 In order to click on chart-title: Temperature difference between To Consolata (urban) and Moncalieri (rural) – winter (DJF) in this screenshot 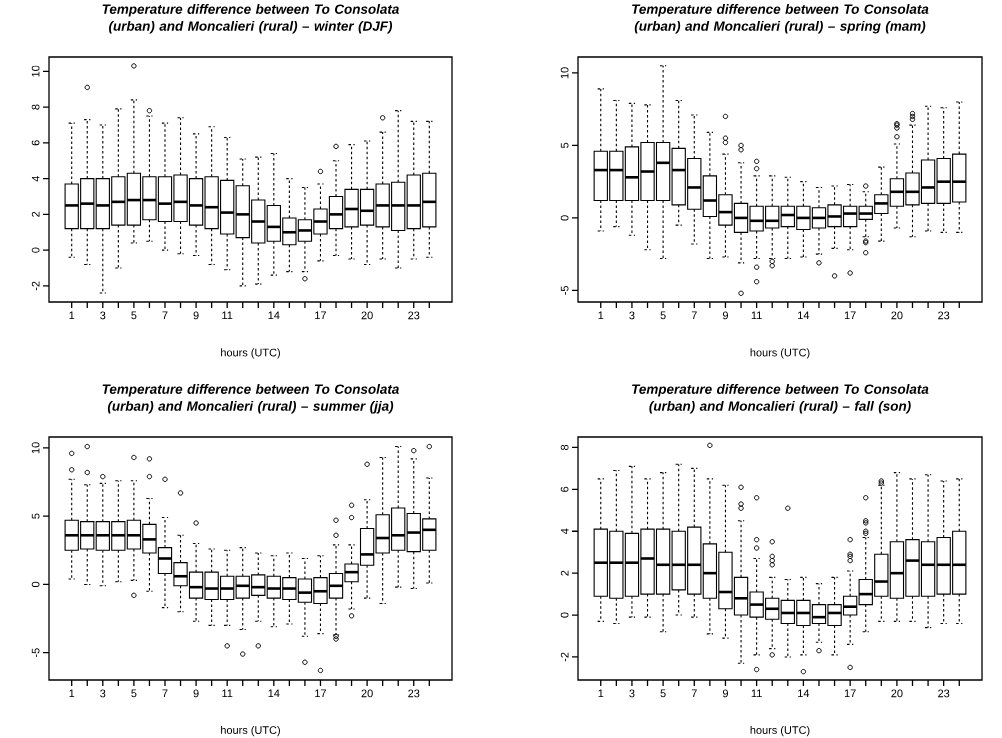, I will do `click(250, 19)`.